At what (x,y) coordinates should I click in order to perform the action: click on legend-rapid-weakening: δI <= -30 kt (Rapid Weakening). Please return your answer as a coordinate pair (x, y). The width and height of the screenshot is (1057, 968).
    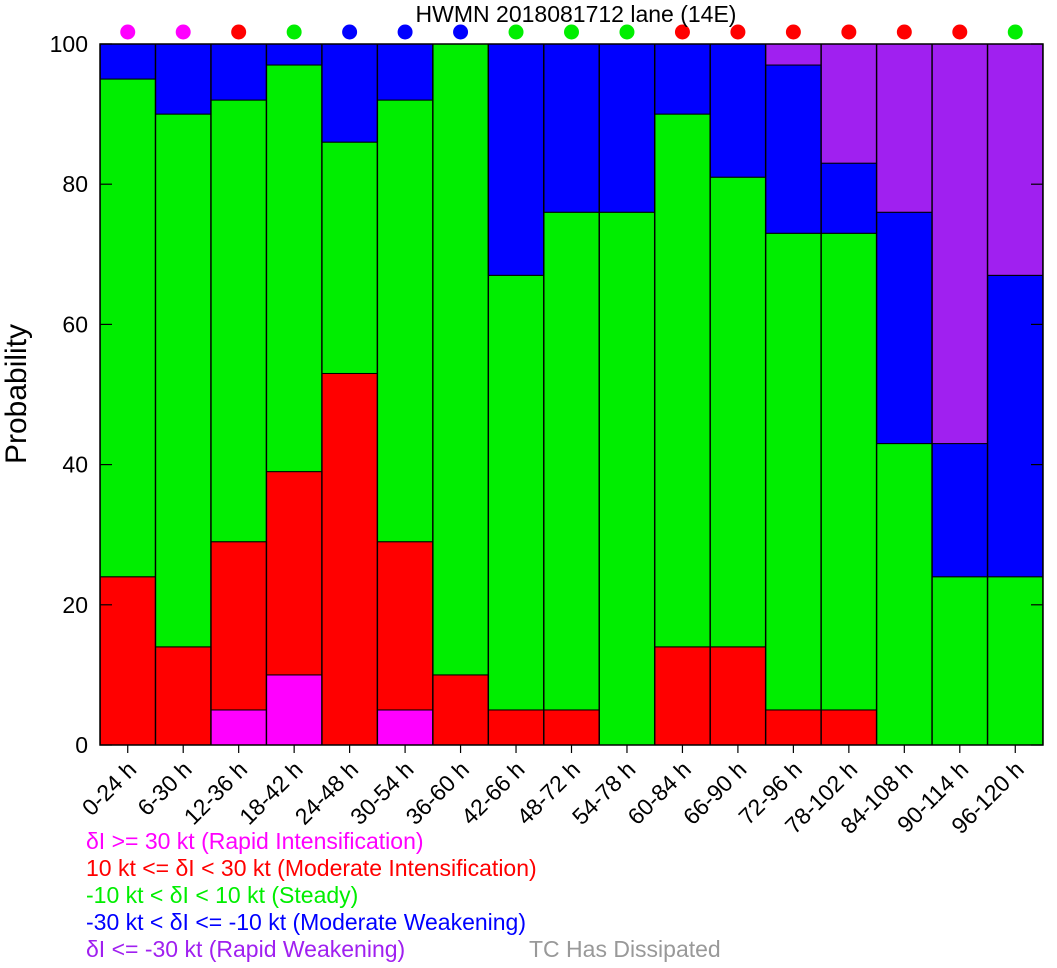
    Looking at the image, I should click on (246, 949).